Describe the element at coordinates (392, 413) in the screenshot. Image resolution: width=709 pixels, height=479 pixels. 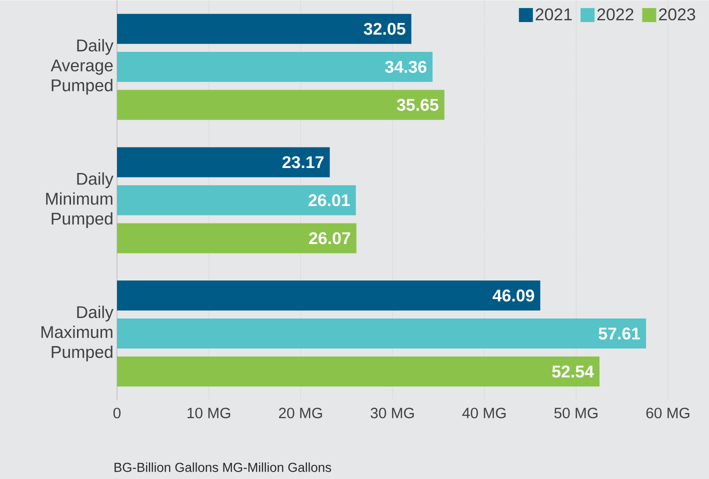
I see `x-tick-label: 30 MG` at that location.